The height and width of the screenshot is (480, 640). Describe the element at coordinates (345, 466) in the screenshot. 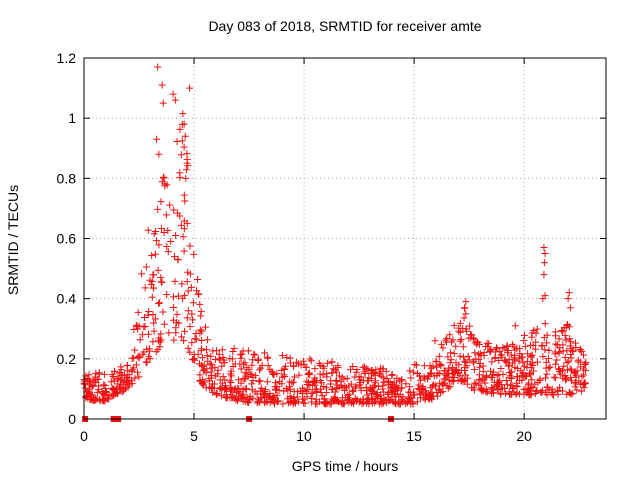

I see `x-axis-label: GPS time / hours` at that location.